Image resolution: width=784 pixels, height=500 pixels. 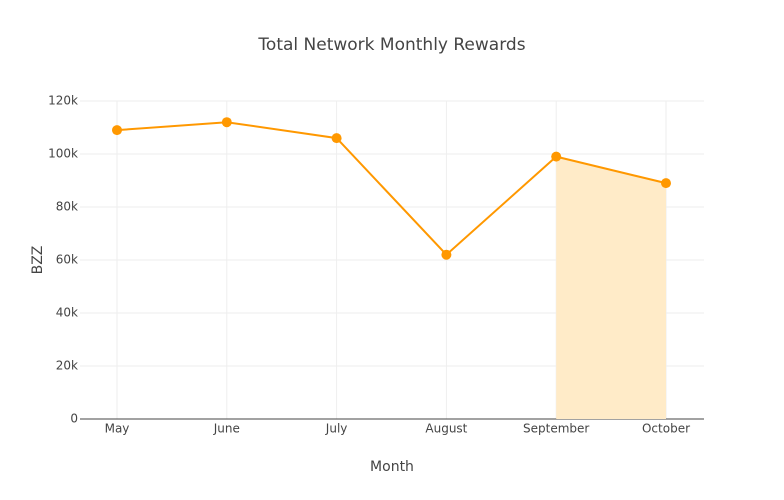 What do you see at coordinates (226, 429) in the screenshot?
I see `x-tick-label: June` at bounding box center [226, 429].